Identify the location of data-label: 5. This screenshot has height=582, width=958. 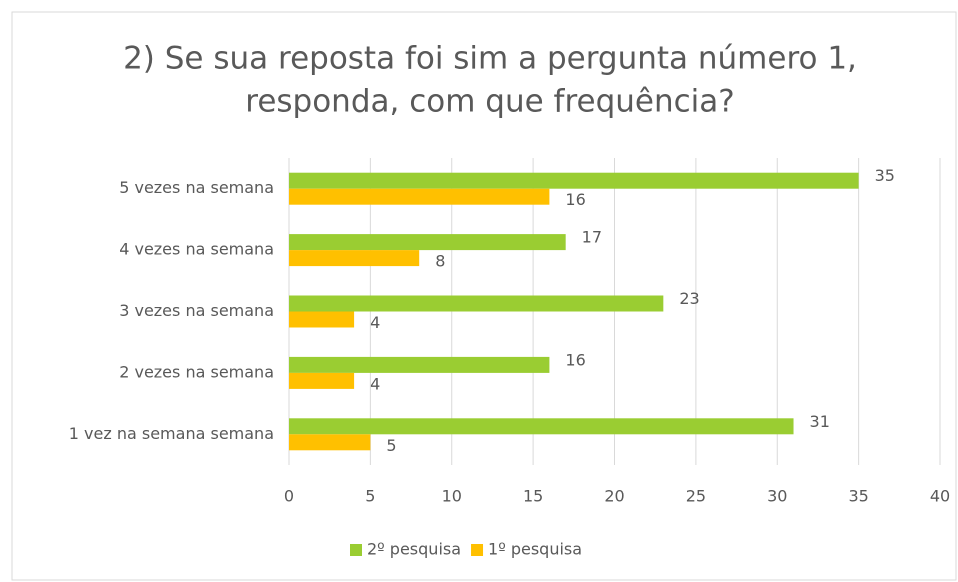
(391, 445).